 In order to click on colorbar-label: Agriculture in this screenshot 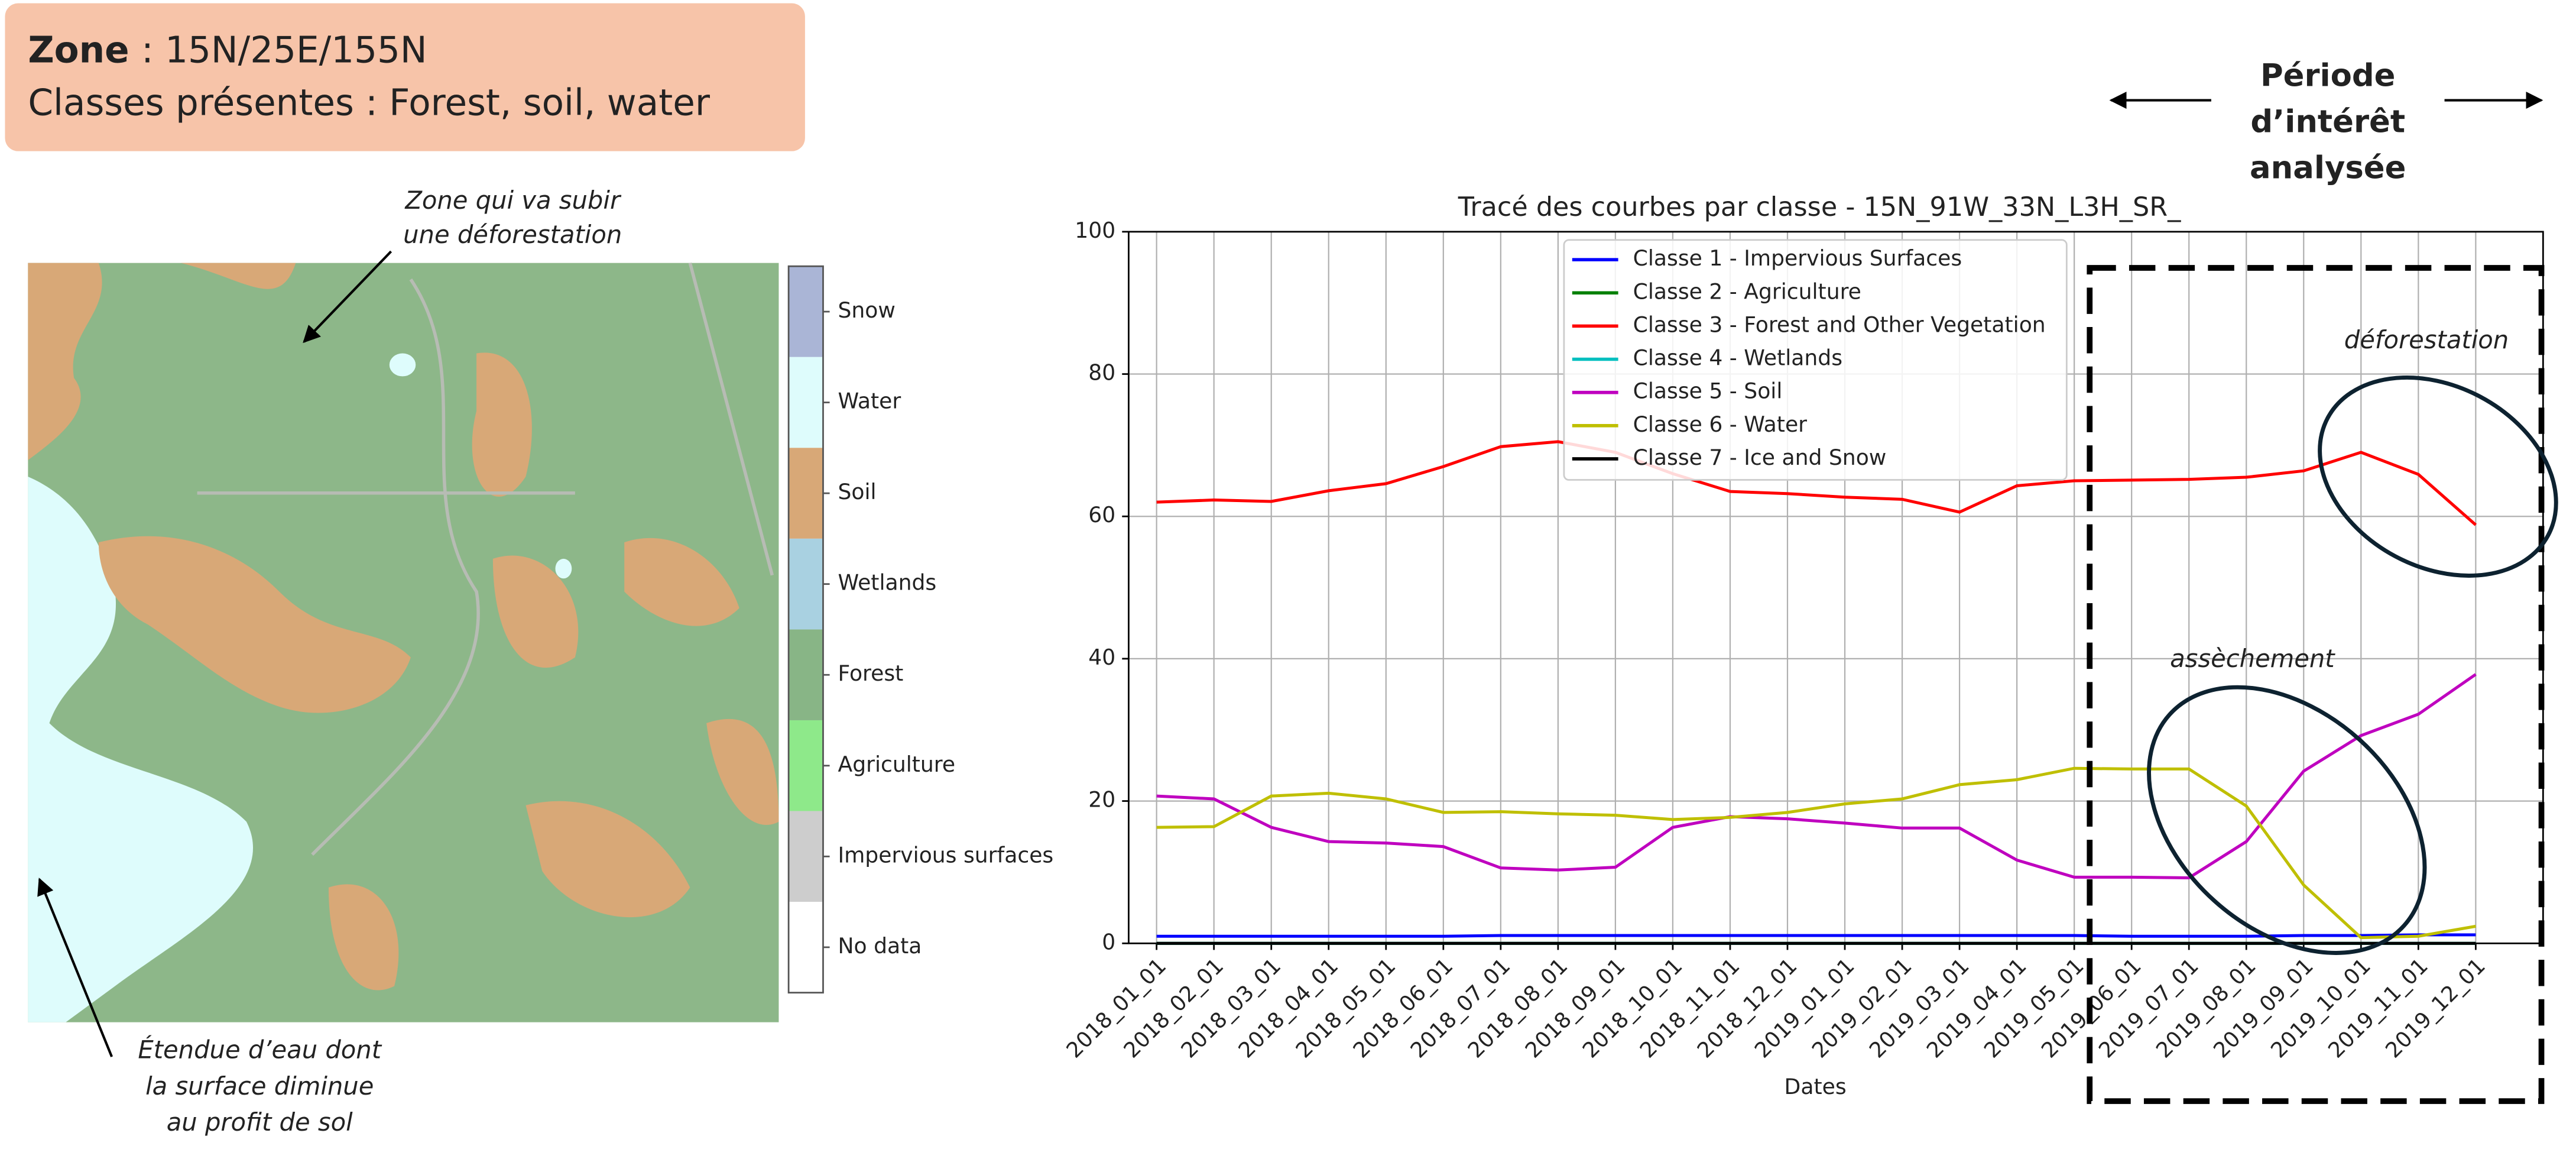, I will do `click(897, 764)`.